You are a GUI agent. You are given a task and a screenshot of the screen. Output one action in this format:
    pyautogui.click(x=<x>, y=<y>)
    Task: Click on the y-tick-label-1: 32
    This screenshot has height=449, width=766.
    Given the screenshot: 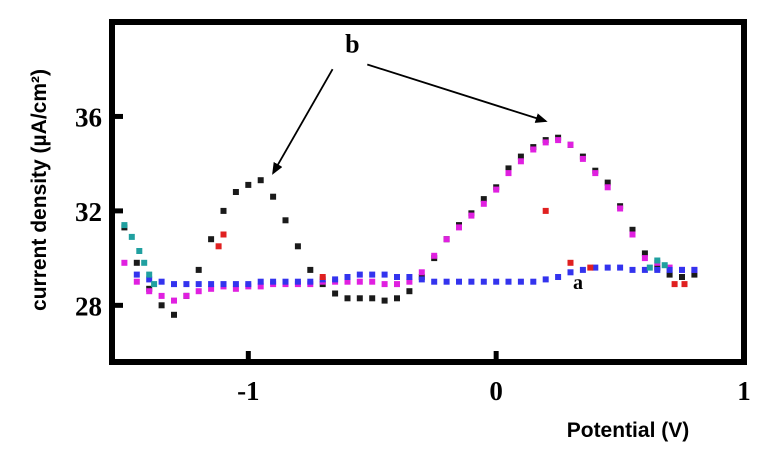 What is the action you would take?
    pyautogui.click(x=88, y=212)
    